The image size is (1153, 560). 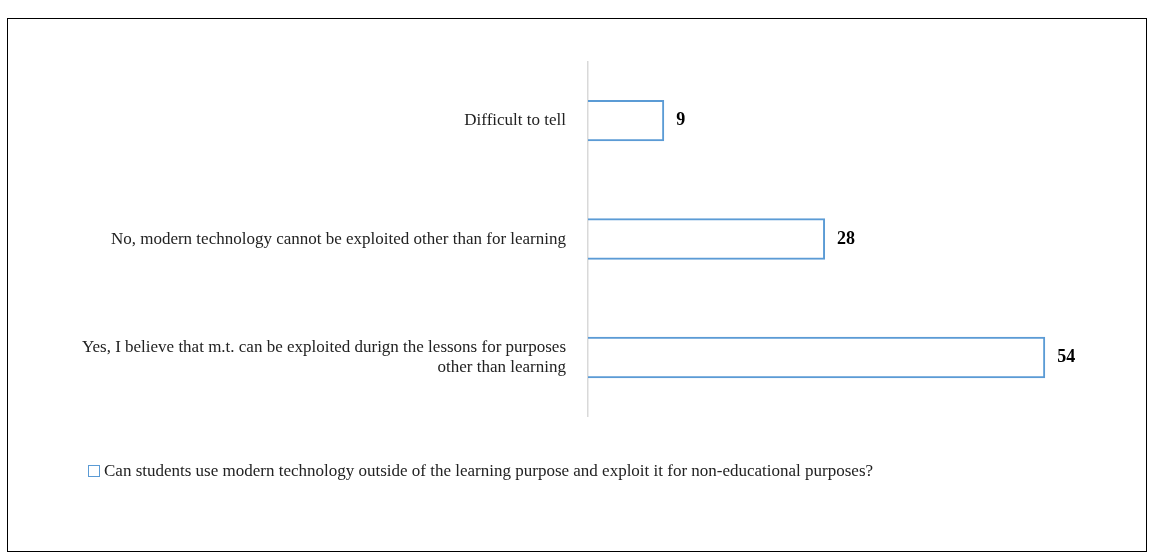 I want to click on data-label: 9, so click(x=681, y=119).